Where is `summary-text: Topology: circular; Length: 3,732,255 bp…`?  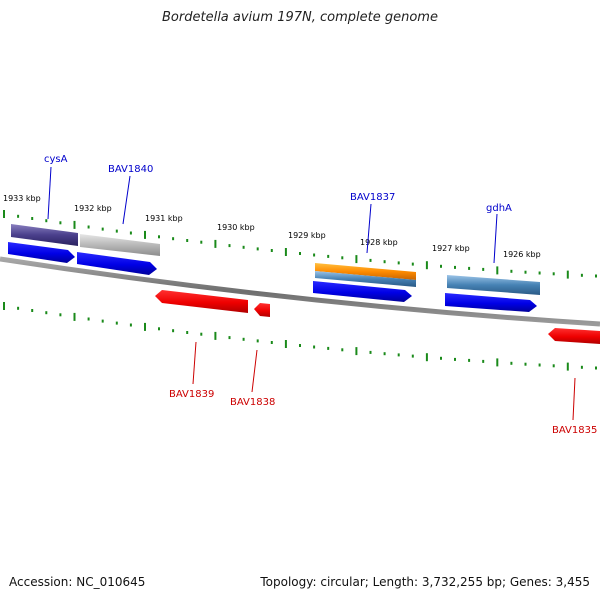 summary-text: Topology: circular; Length: 3,732,255 bp… is located at coordinates (425, 582).